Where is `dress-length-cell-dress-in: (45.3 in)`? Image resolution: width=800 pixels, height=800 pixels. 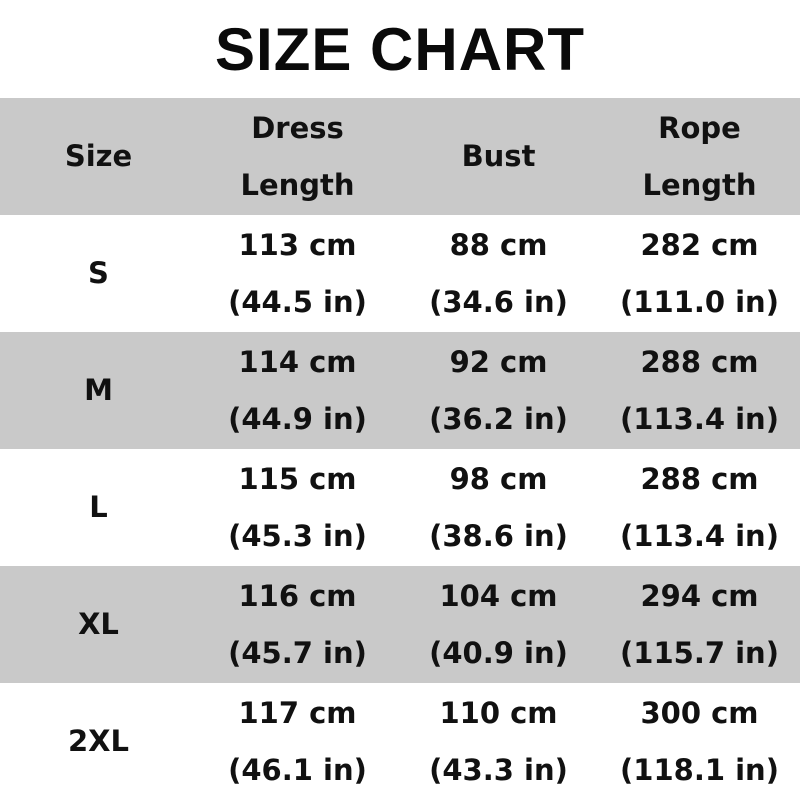 dress-length-cell-dress-in: (45.3 in) is located at coordinates (297, 535).